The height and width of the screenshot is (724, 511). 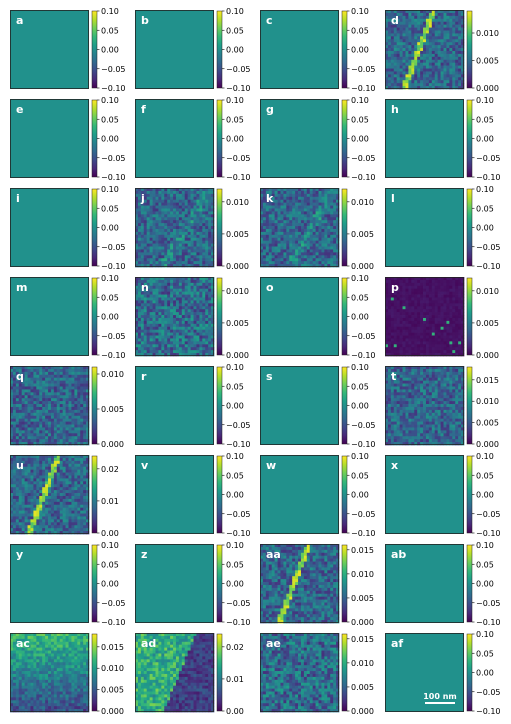 What do you see at coordinates (49, 316) in the screenshot?
I see `panel-frame-m` at bounding box center [49, 316].